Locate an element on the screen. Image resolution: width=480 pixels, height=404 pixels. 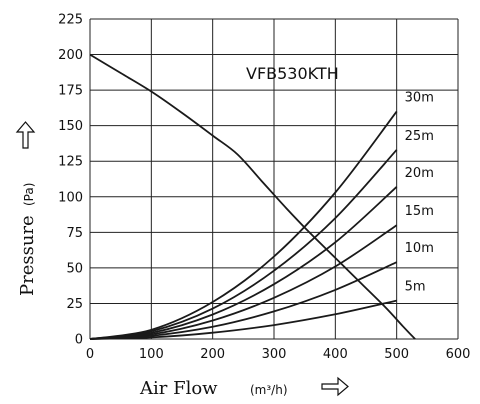
series-label-30m: 30m is located at coordinates (419, 97).